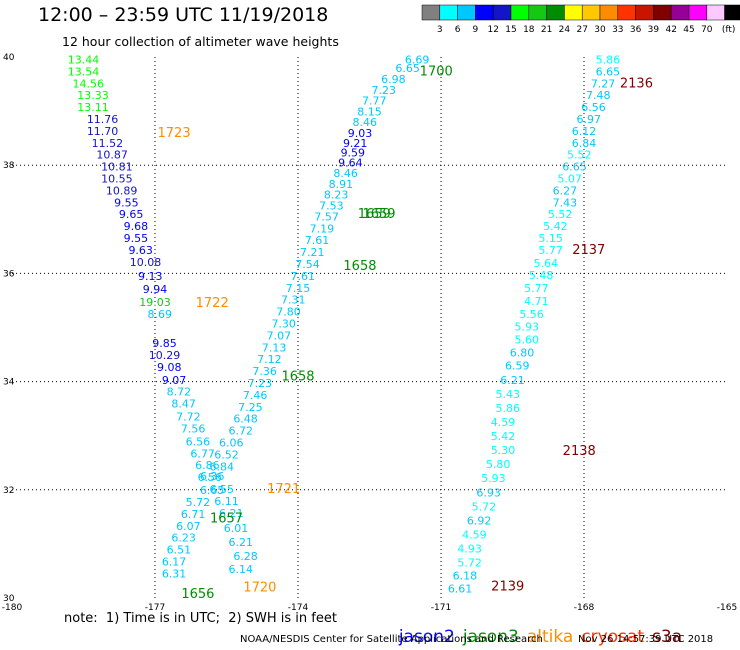 Image resolution: width=740 pixels, height=650 pixels. I want to click on colorbar-tick-label: 9, so click(476, 30).